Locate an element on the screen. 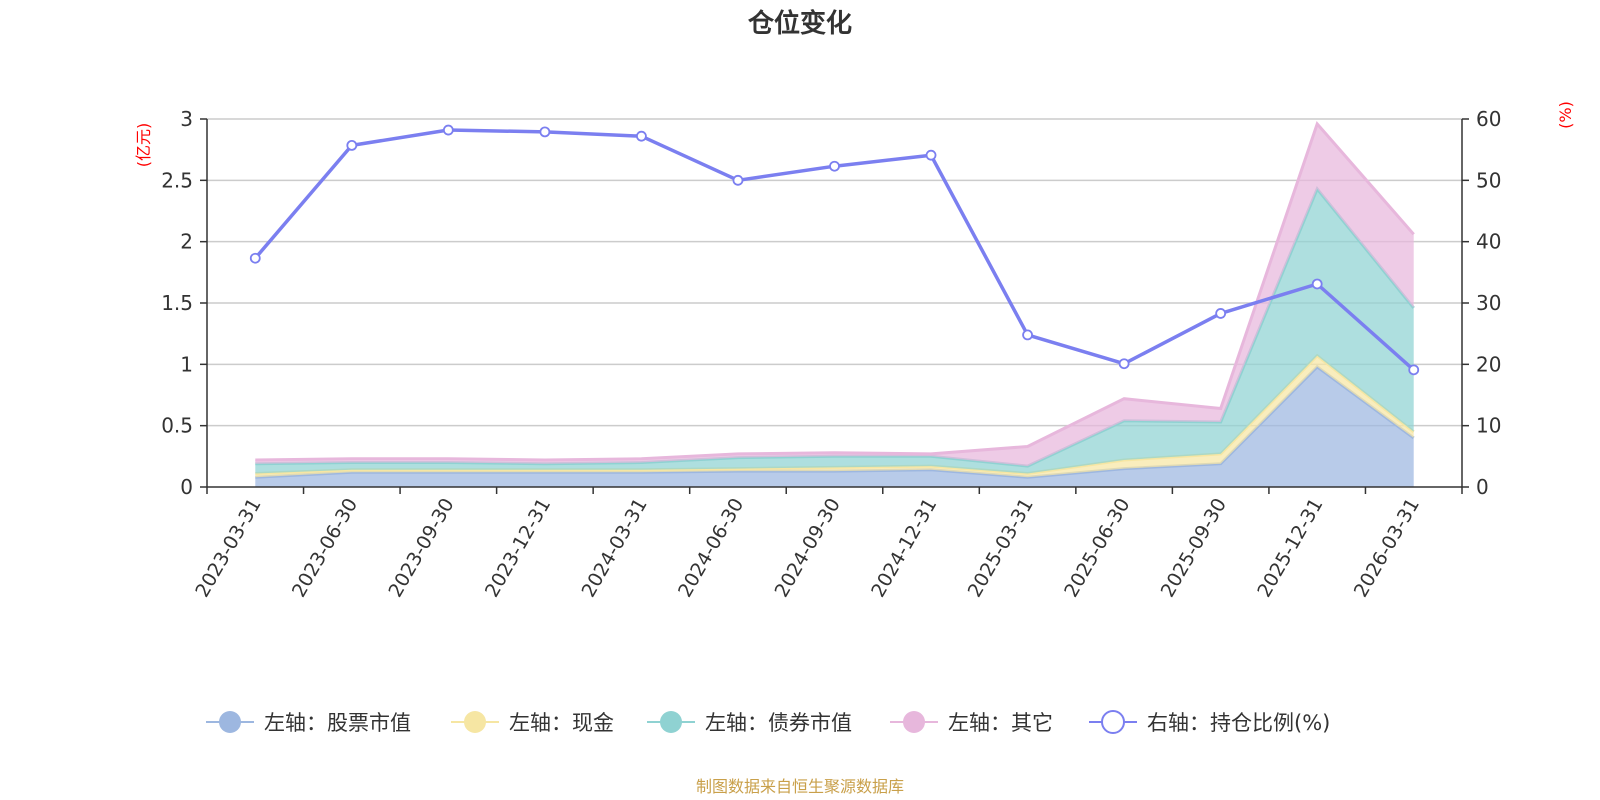 This screenshot has width=1600, height=800. left-tick-label: 0.5 is located at coordinates (177, 426).